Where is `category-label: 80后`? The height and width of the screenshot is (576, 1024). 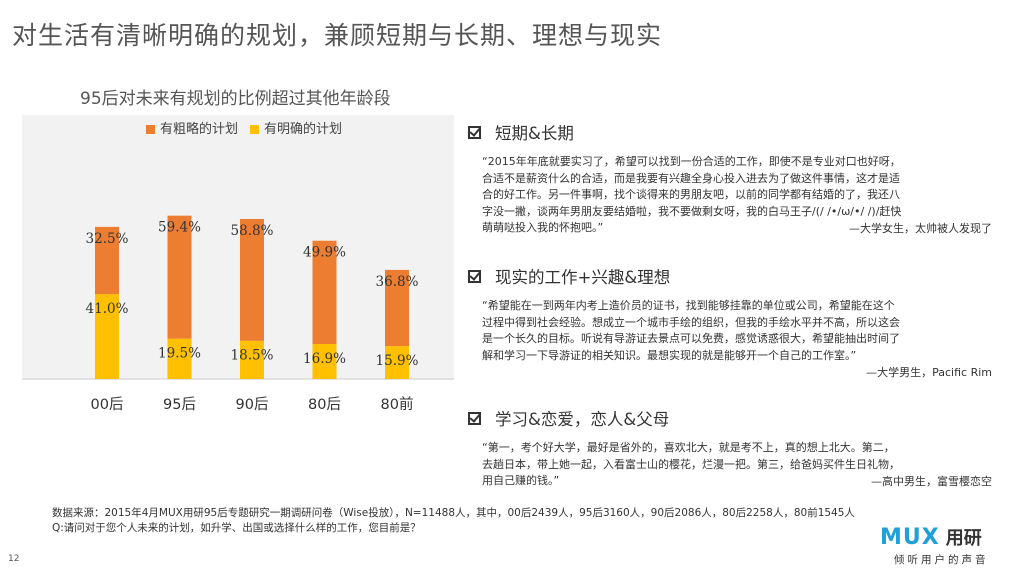
category-label: 80后 is located at coordinates (324, 404).